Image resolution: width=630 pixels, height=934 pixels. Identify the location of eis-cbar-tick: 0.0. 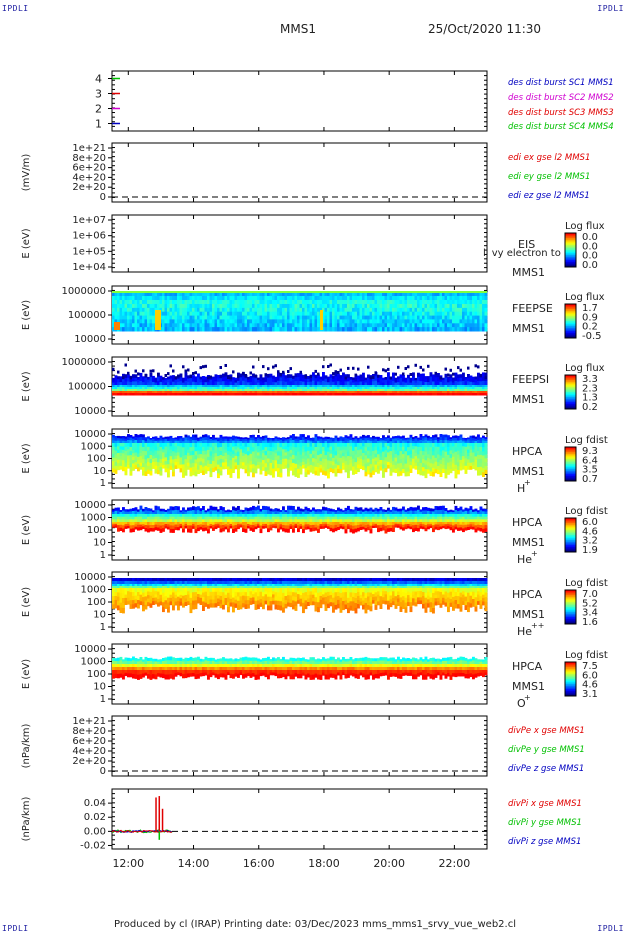
(590, 237).